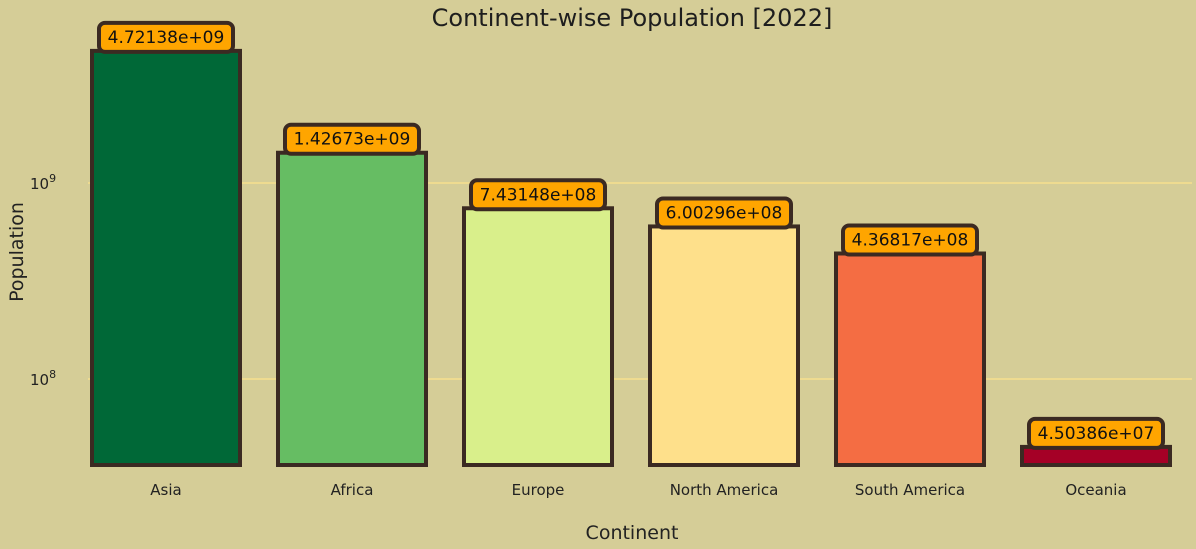 Image resolution: width=1196 pixels, height=549 pixels. I want to click on x-tick-label: South America, so click(910, 490).